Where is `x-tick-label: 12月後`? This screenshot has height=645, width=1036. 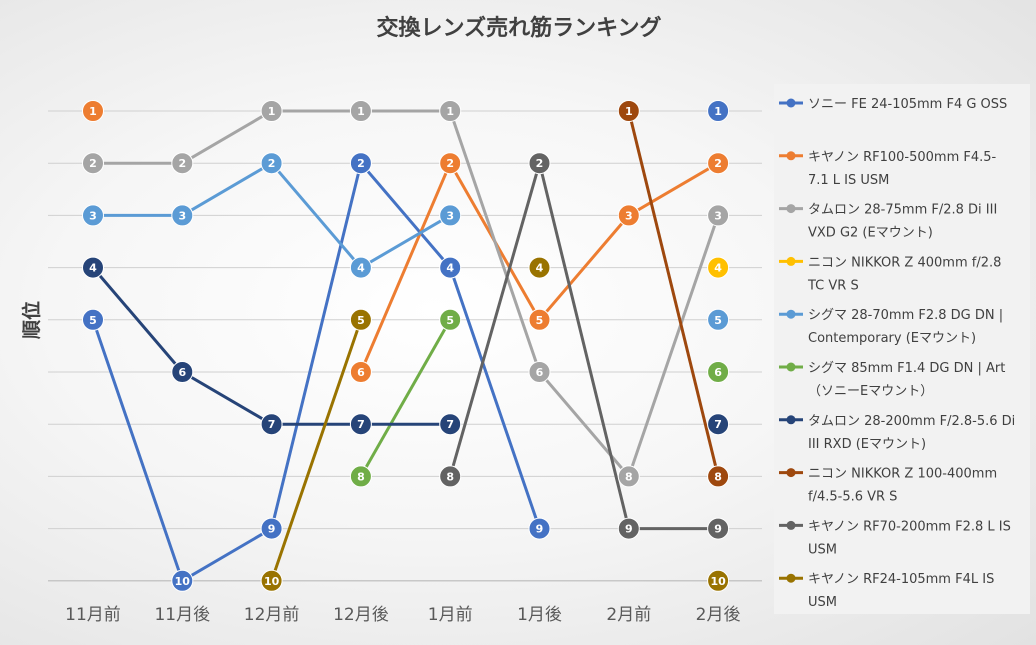
x-tick-label: 12月後 is located at coordinates (361, 615).